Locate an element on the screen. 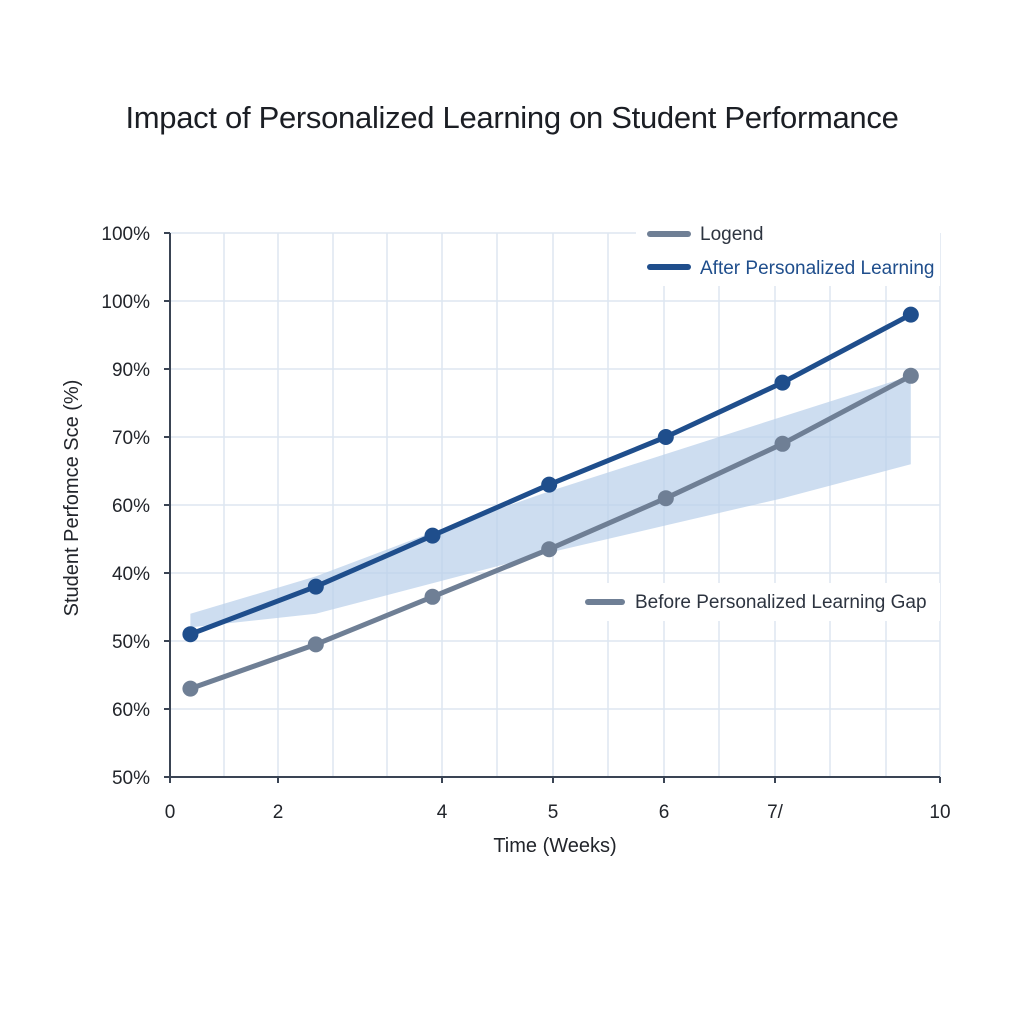 The height and width of the screenshot is (1024, 1024). y-tick-label: 90% is located at coordinates (131, 370).